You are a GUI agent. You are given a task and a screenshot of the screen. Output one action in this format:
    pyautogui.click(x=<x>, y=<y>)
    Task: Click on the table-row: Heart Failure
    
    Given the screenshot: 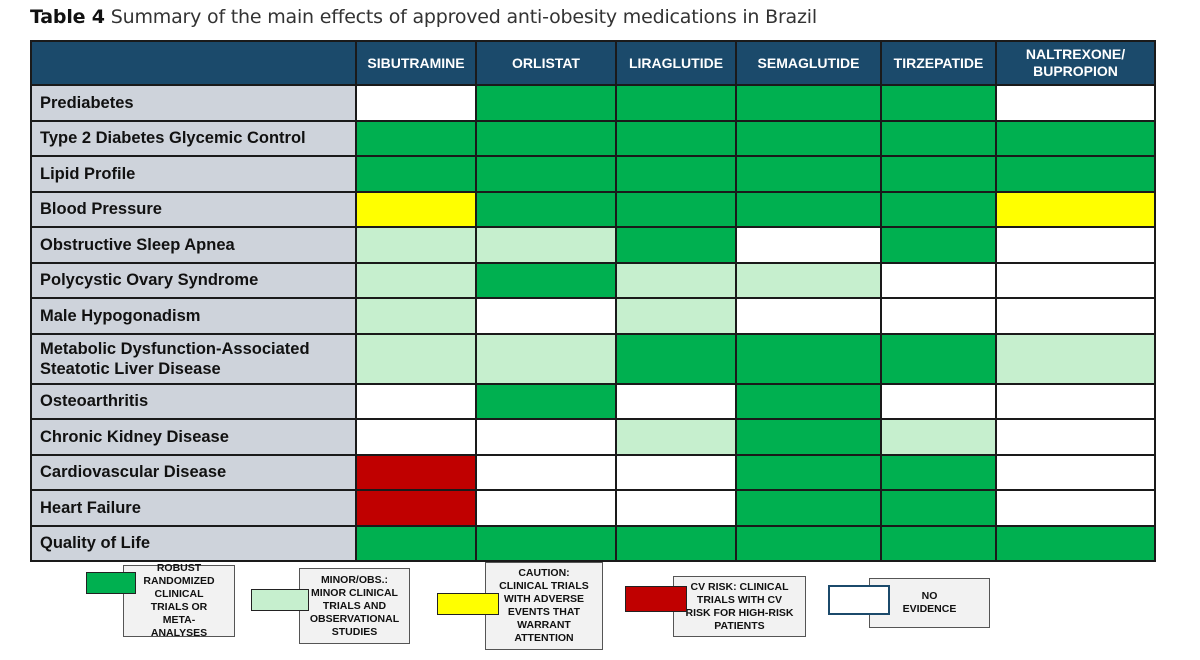 What is the action you would take?
    pyautogui.click(x=593, y=508)
    